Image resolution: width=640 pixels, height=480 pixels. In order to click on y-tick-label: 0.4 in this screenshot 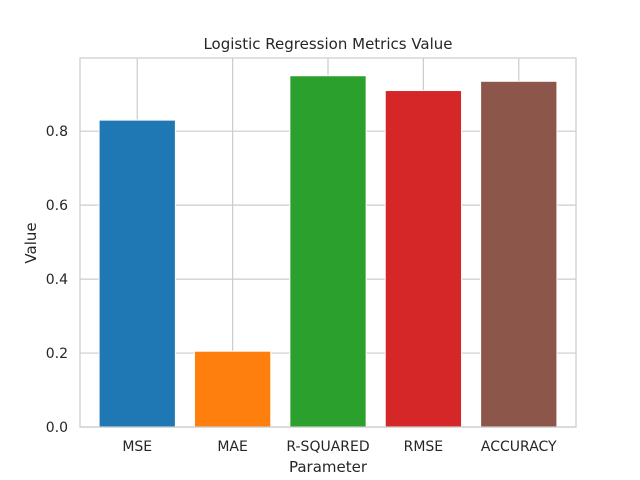, I will do `click(57, 280)`.